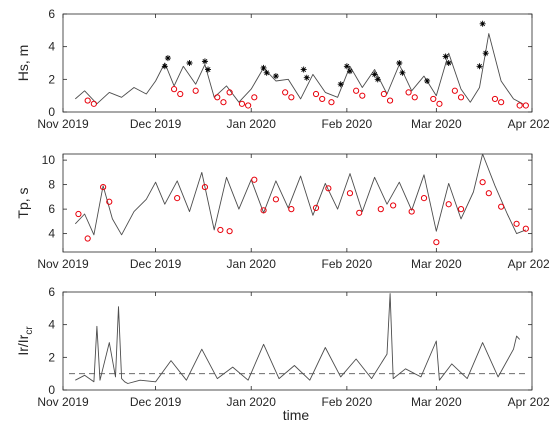 The image size is (550, 429). What do you see at coordinates (23, 63) in the screenshot?
I see `y-axis-label: Hs, m` at bounding box center [23, 63].